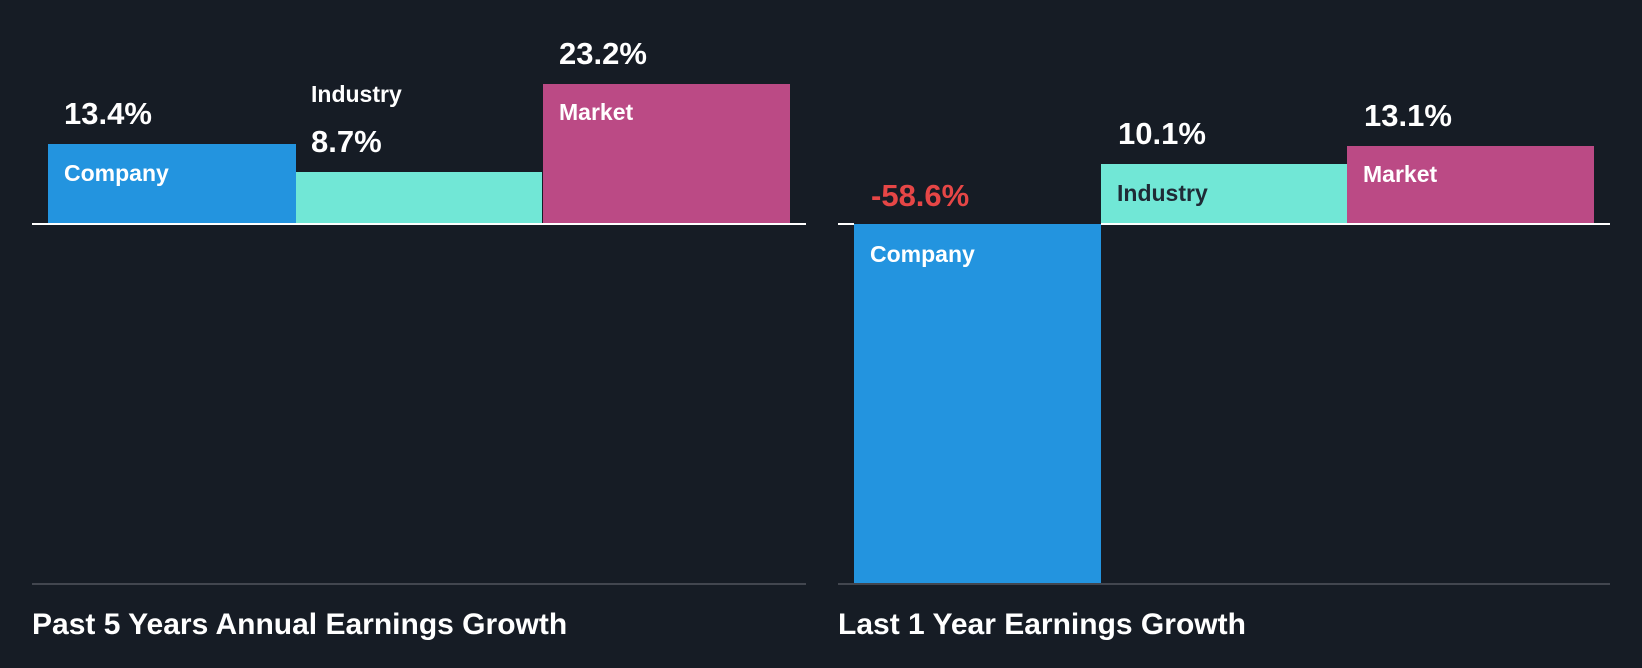 The height and width of the screenshot is (668, 1642). I want to click on industry-value-label: 8.7%, so click(346, 141).